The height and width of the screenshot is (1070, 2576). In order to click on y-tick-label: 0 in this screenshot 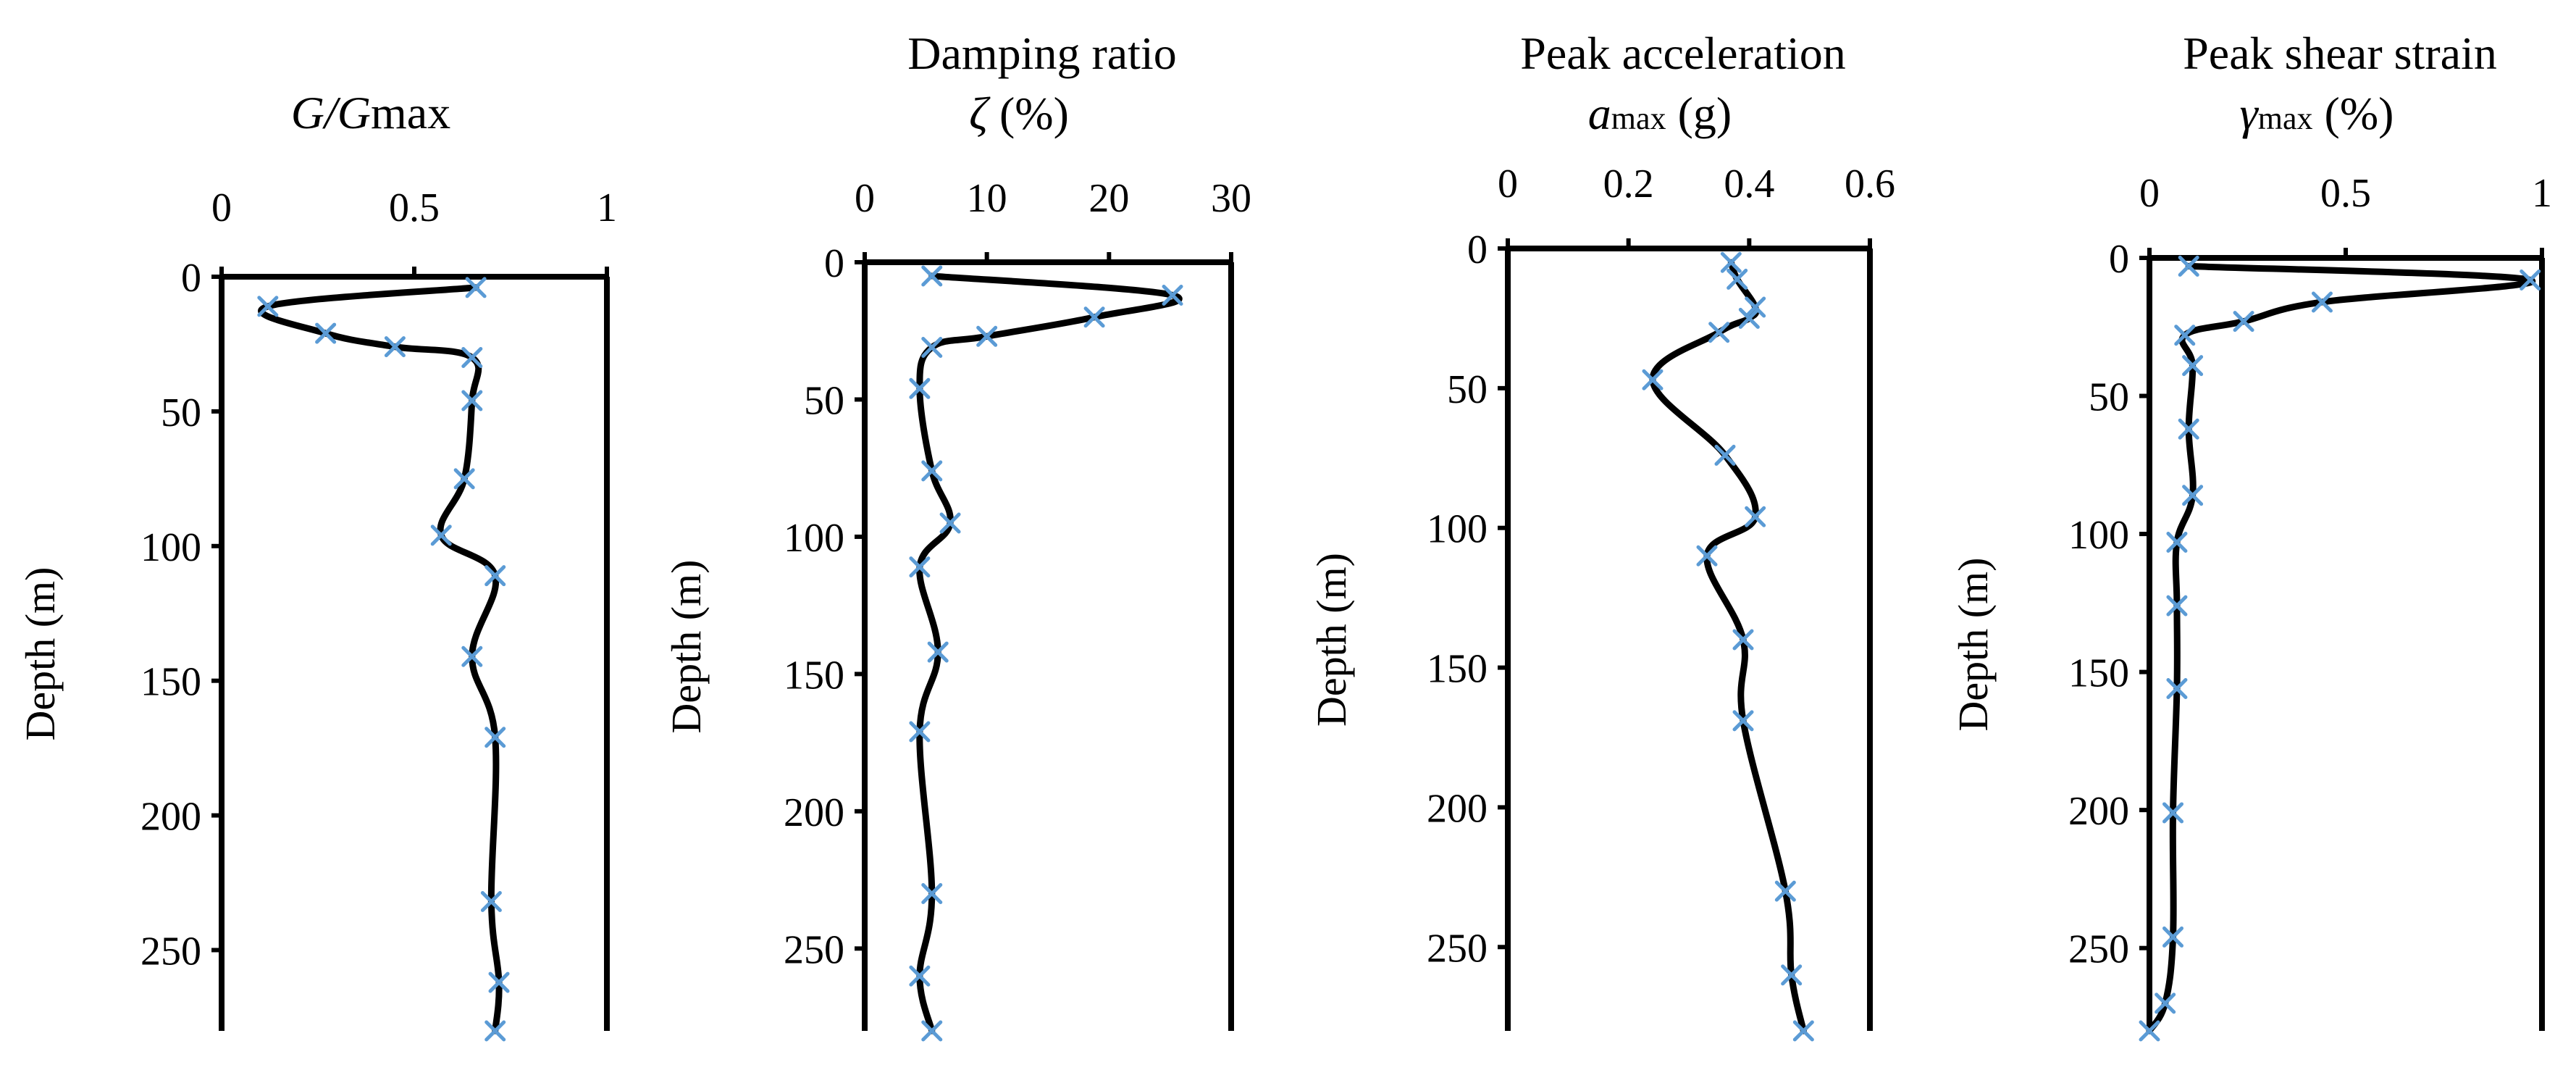, I will do `click(1477, 249)`.